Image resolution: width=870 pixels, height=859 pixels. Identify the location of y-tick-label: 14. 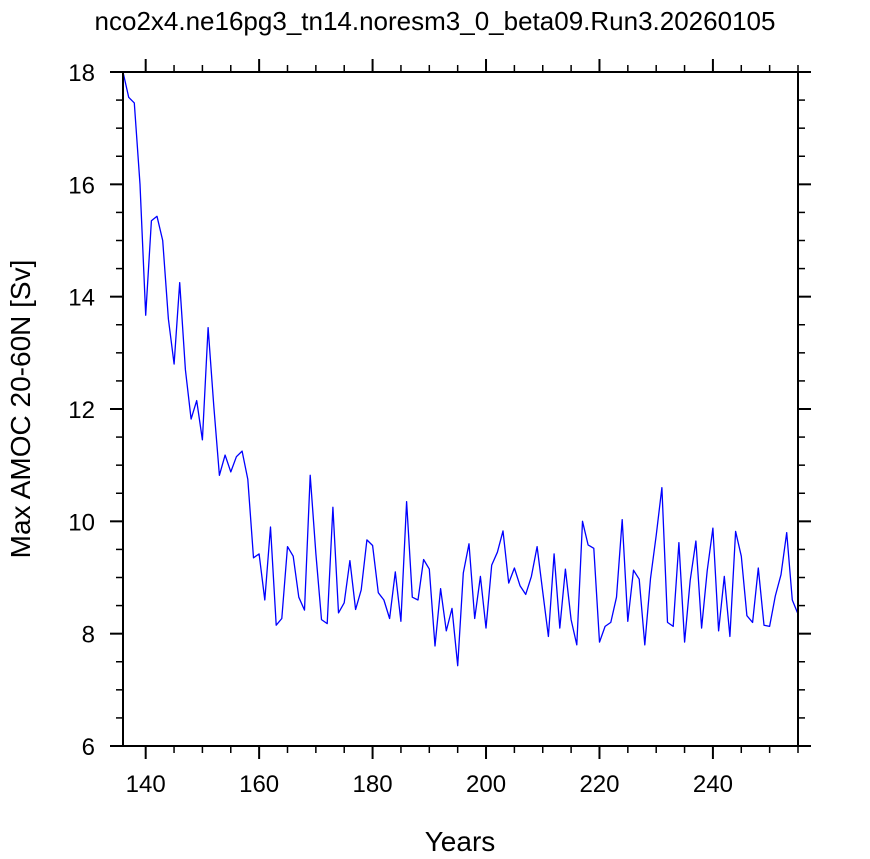
(81, 298).